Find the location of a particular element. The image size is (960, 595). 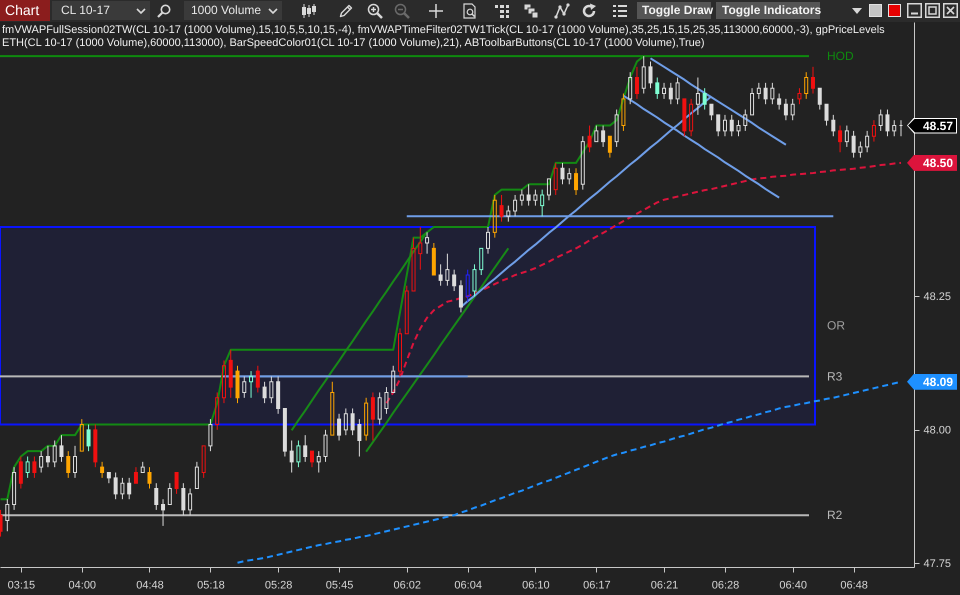

x-tick-label: 03:15 is located at coordinates (22, 586).